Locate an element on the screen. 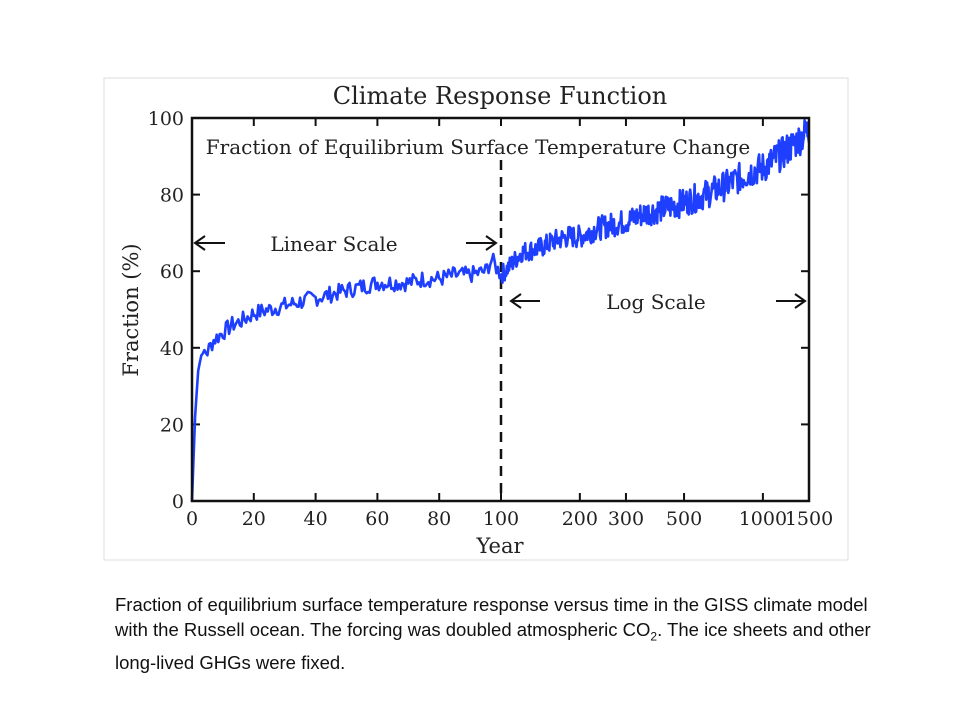 Image resolution: width=960 pixels, height=720 pixels. linear-scale-label: Linear Scale is located at coordinates (333, 244).